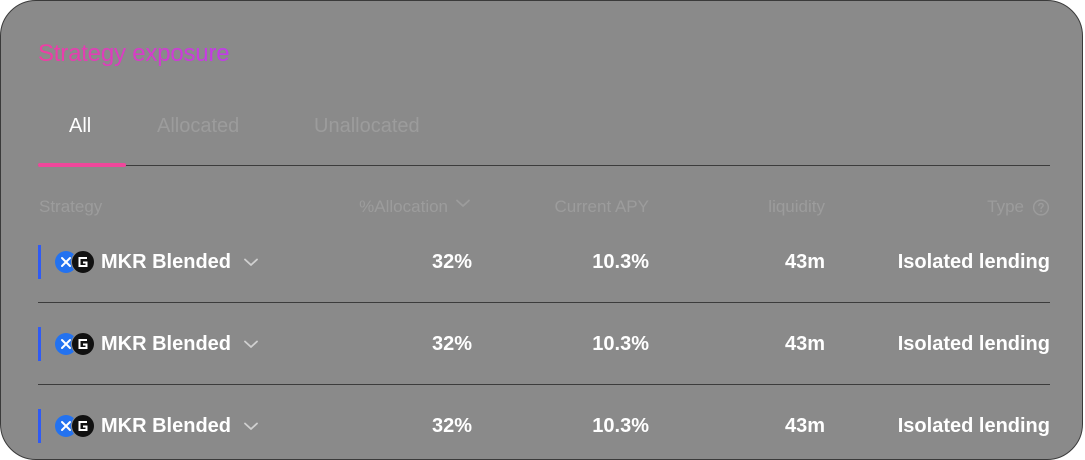 Image resolution: width=1085 pixels, height=460 pixels. I want to click on column-header-strategy: Strategy, so click(71, 206).